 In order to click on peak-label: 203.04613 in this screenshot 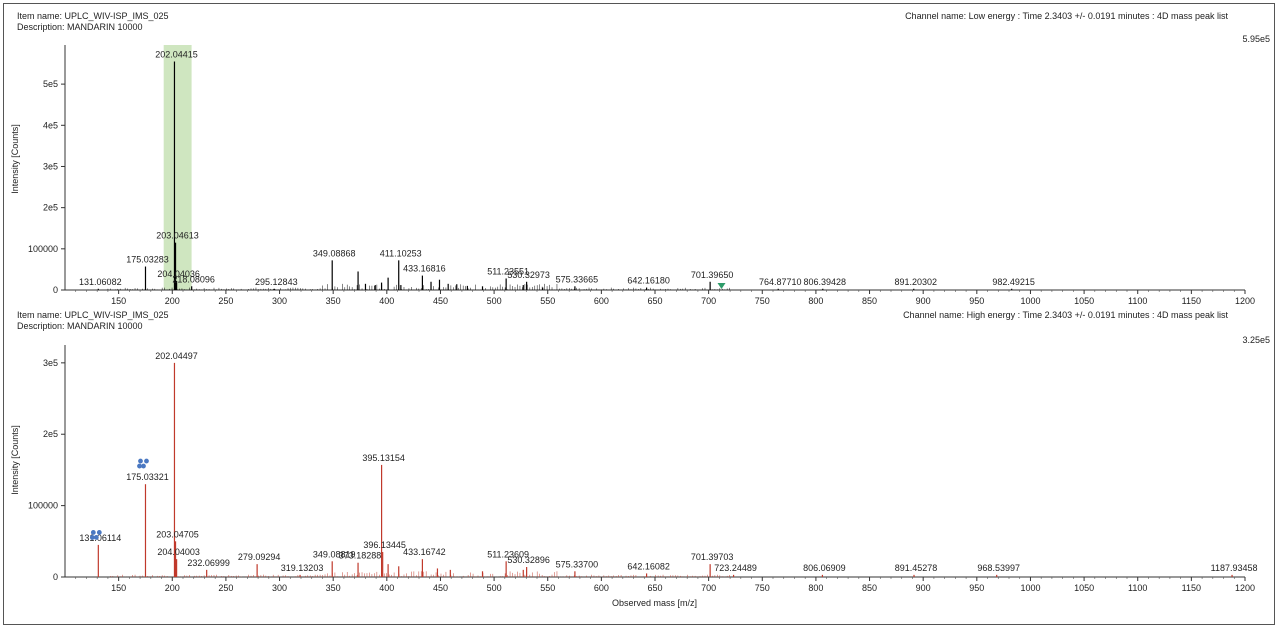, I will do `click(177, 236)`.